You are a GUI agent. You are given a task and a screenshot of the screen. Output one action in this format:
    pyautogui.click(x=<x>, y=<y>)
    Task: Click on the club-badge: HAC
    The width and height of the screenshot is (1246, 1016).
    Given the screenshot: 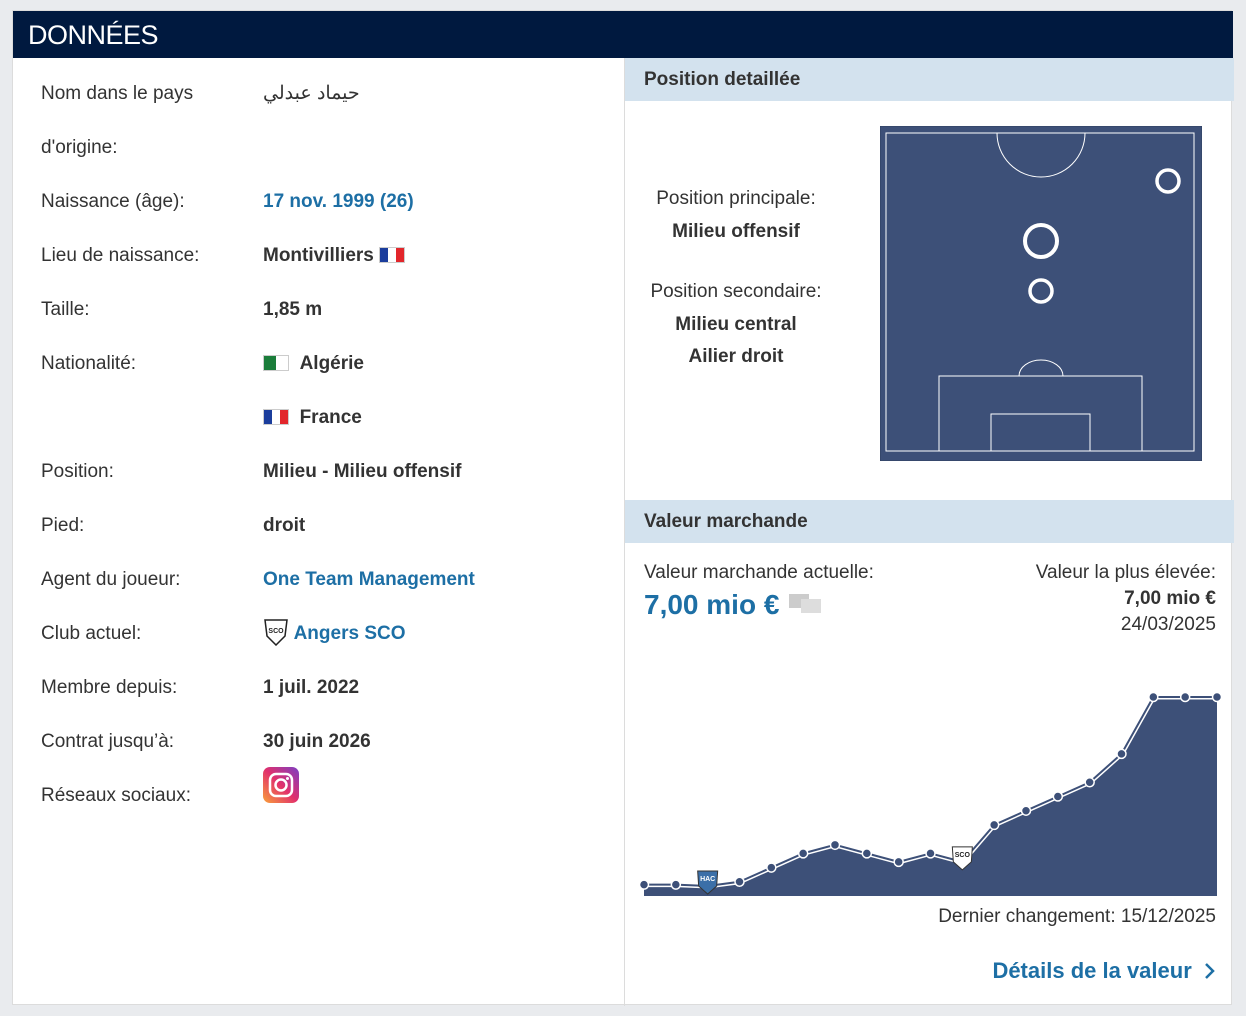 What is the action you would take?
    pyautogui.click(x=708, y=882)
    